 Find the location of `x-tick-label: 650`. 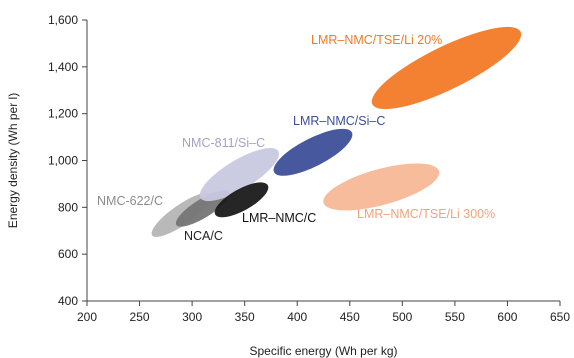

x-tick-label: 650 is located at coordinates (560, 317).